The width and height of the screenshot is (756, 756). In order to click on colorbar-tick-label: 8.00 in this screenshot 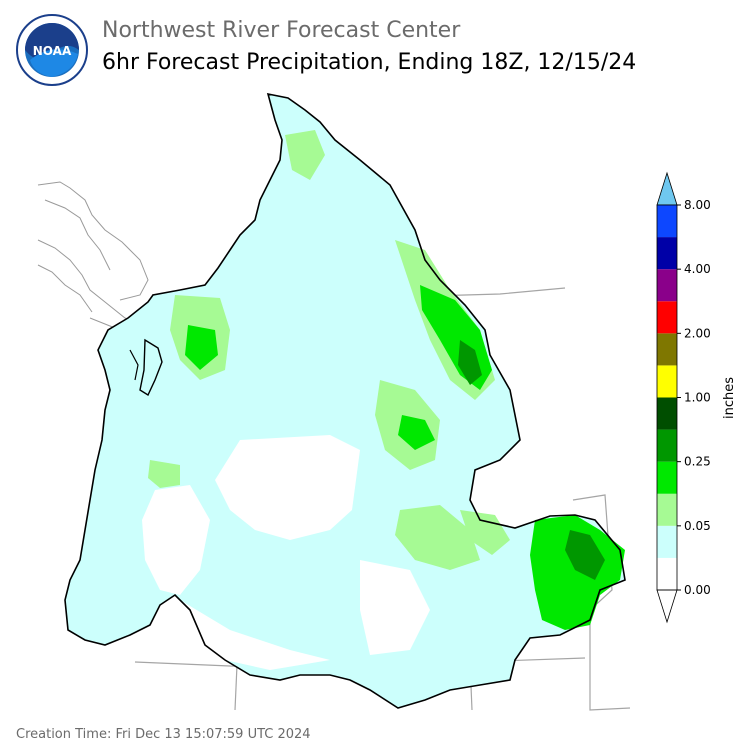, I will do `click(697, 205)`.